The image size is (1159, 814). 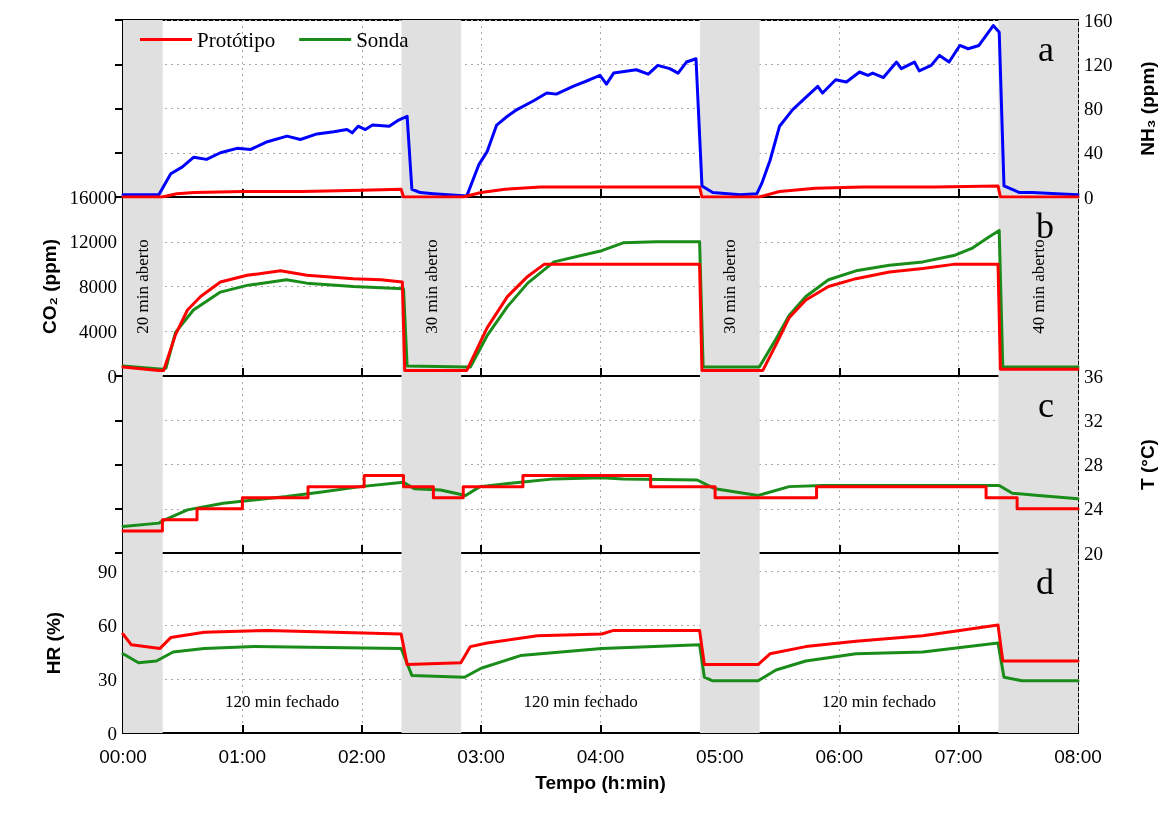 What do you see at coordinates (93, 242) in the screenshot?
I see `y-tick-label: 12000` at bounding box center [93, 242].